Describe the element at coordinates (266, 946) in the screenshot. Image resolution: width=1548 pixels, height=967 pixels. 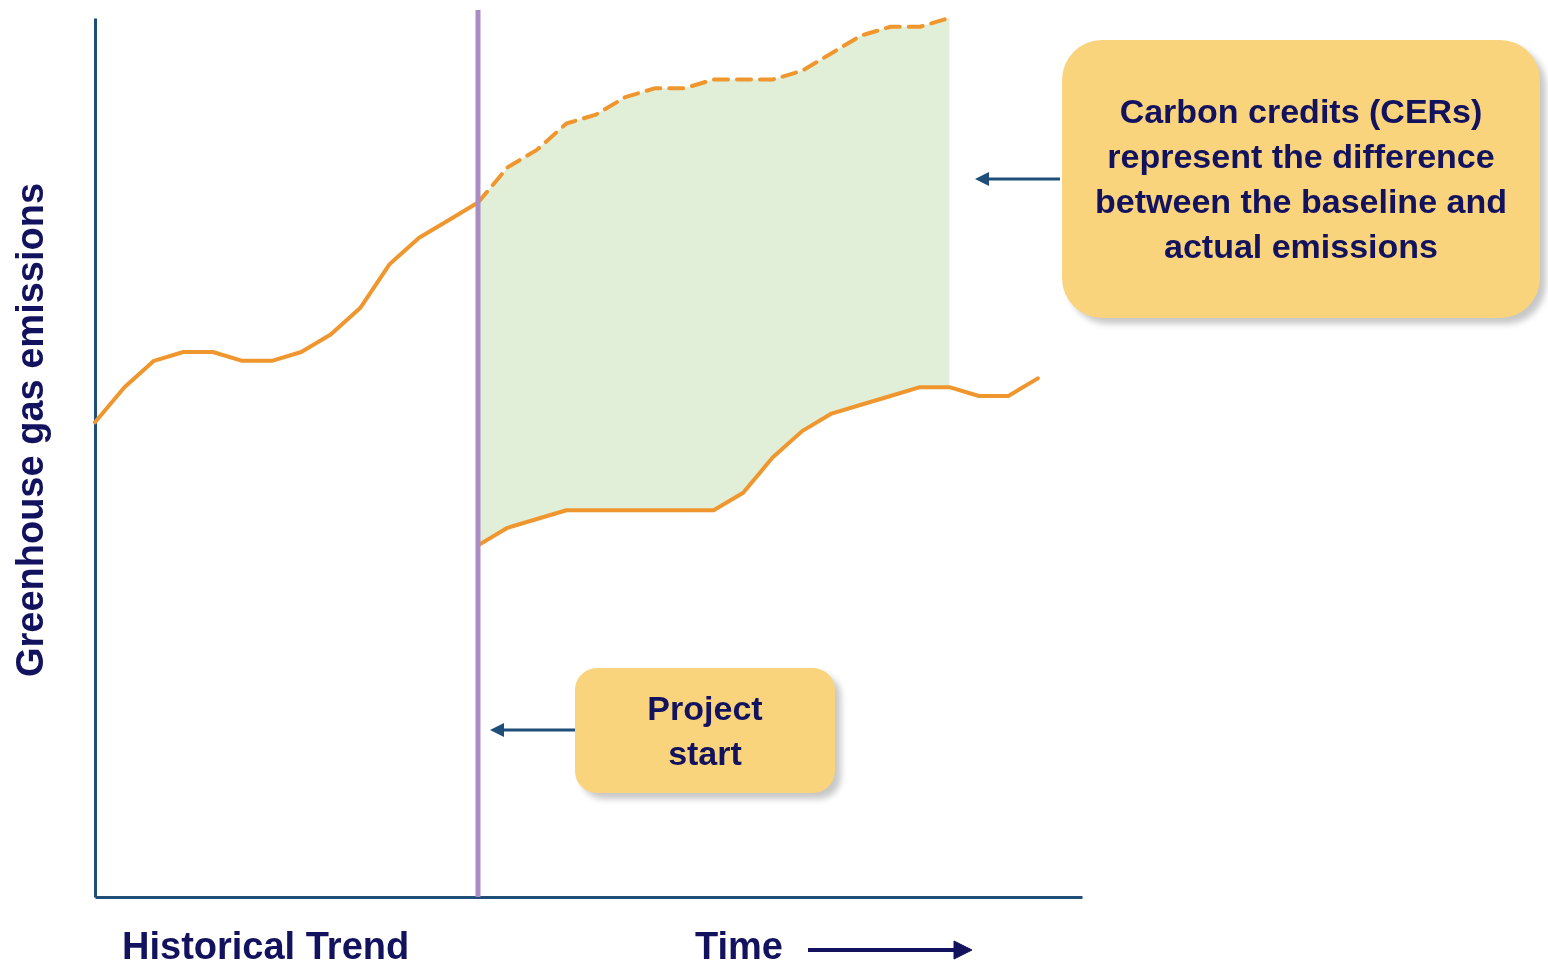
I see `text: Historical Trend` at that location.